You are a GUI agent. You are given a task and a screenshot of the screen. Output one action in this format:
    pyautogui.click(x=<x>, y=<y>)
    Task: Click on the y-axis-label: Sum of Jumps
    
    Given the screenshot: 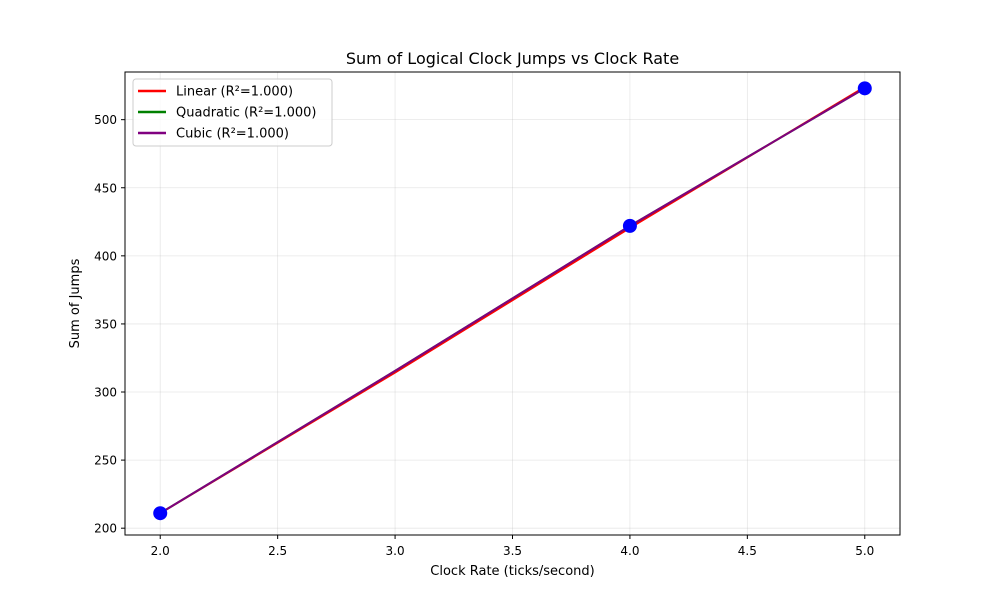 What is the action you would take?
    pyautogui.click(x=75, y=303)
    